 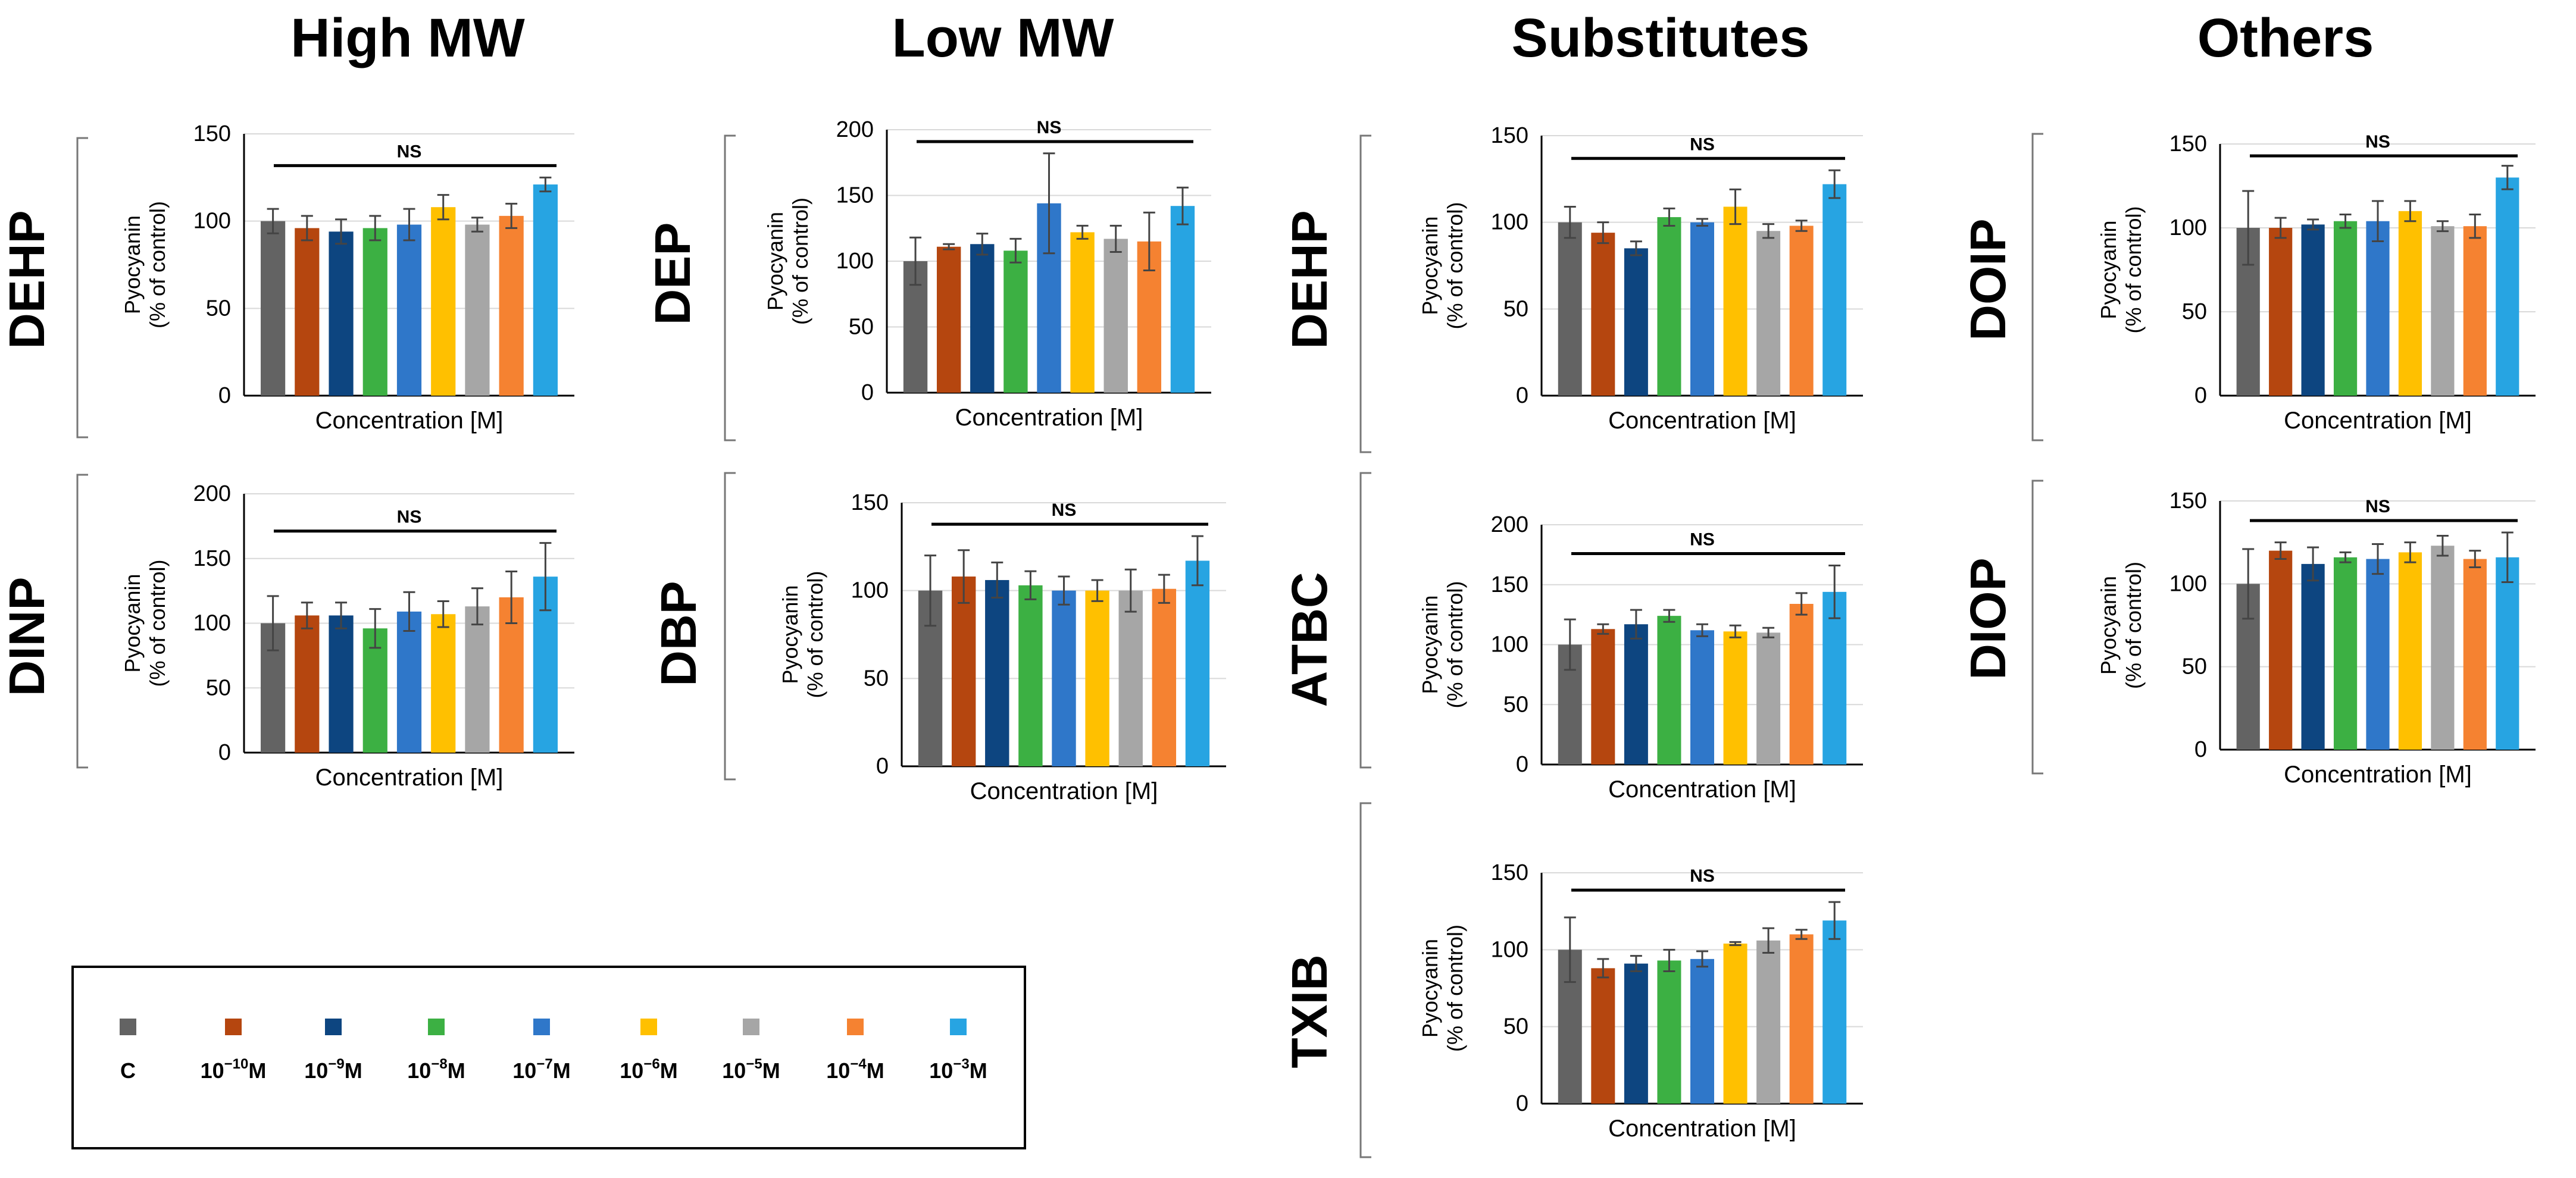 I want to click on legend-item: 10−5M, so click(x=751, y=1051).